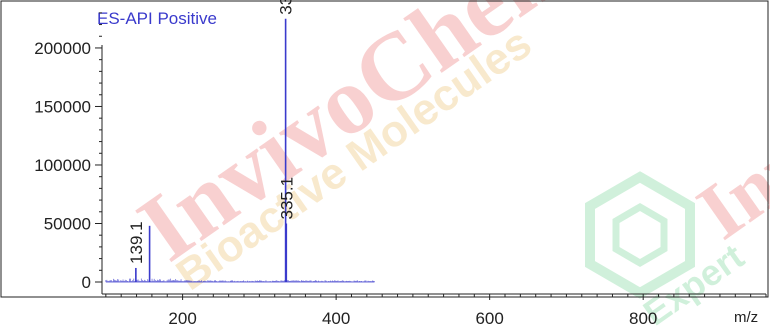 Image resolution: width=770 pixels, height=329 pixels. Describe the element at coordinates (68, 153) in the screenshot. I see `y-axis: 0 50000 100000 150000 200000` at that location.